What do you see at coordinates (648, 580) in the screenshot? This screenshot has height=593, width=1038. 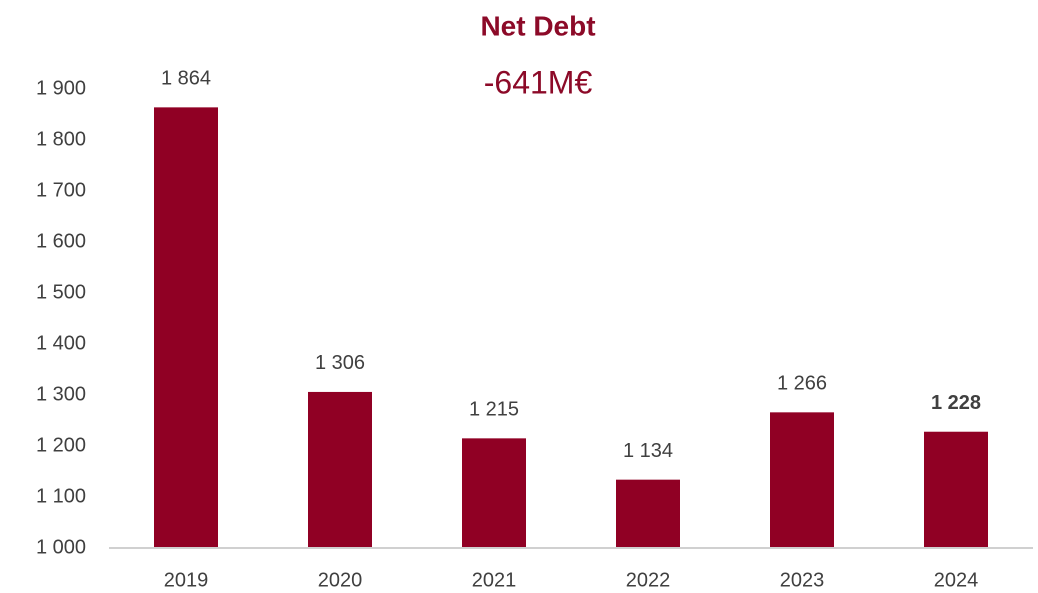 I see `x-tick-label: 2022` at bounding box center [648, 580].